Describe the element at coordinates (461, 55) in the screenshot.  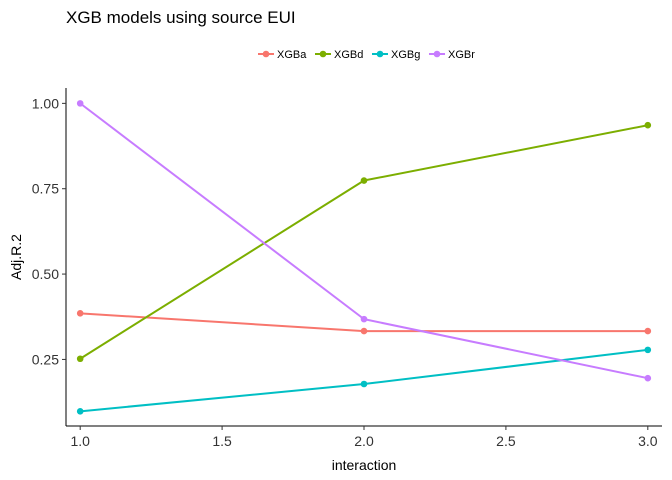
I see `legend-label: XGBr` at that location.